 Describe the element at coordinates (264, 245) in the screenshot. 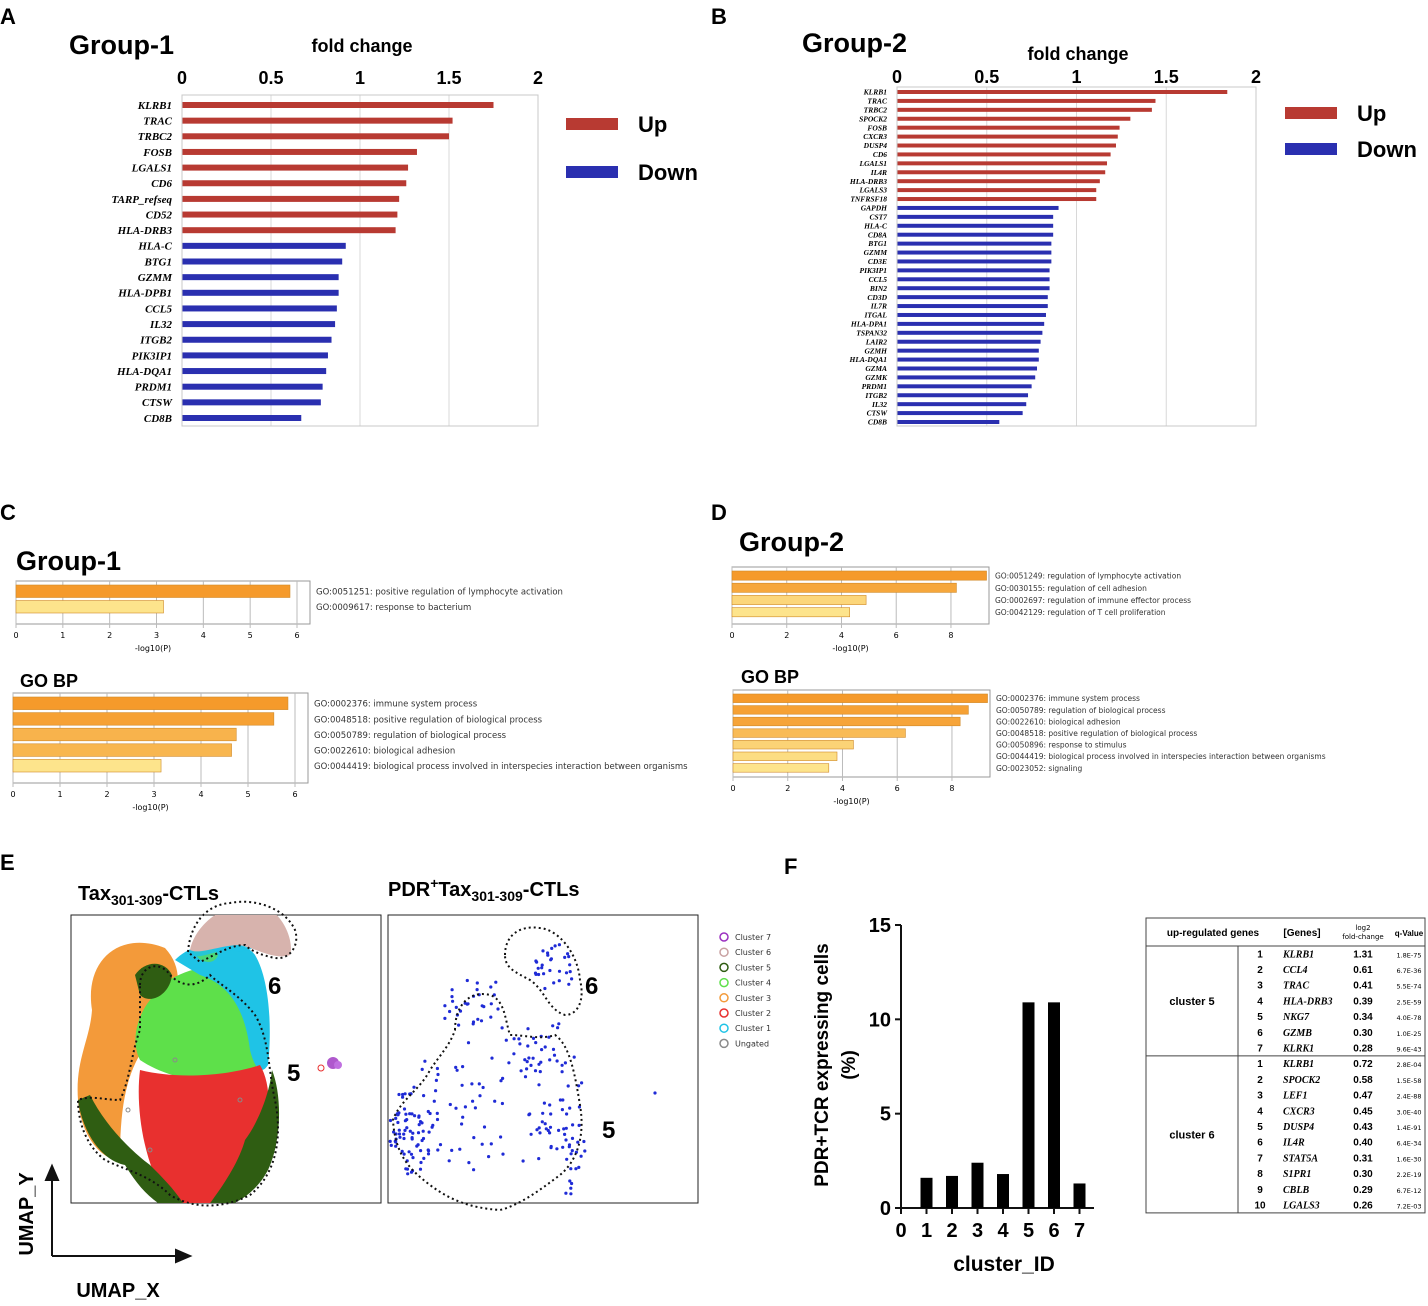

I see `a-bar-HLA-C` at that location.